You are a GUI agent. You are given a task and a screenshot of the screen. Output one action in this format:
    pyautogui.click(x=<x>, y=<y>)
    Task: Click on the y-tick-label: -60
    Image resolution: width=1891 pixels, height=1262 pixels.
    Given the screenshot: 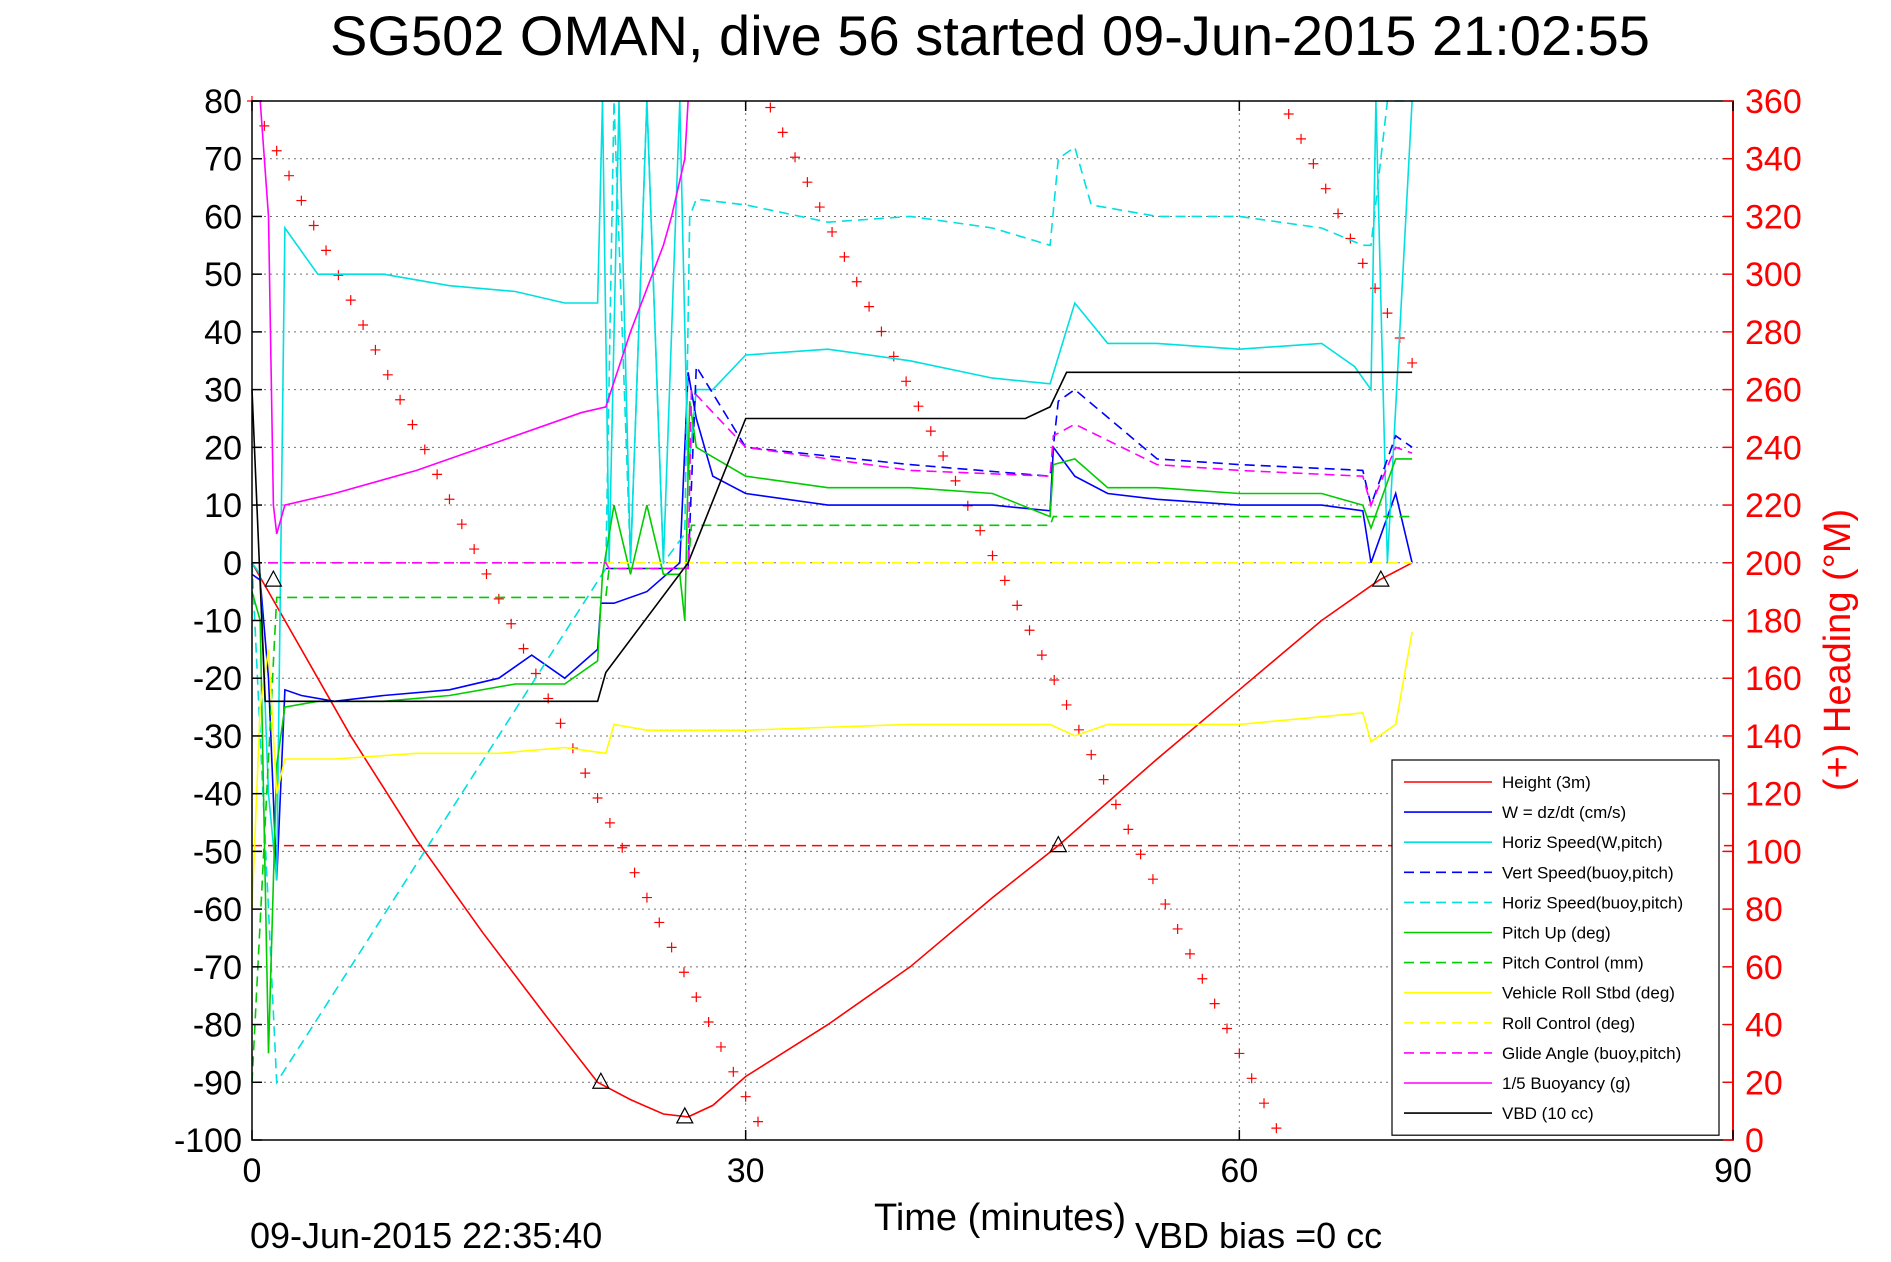 What is the action you would take?
    pyautogui.click(x=217, y=910)
    